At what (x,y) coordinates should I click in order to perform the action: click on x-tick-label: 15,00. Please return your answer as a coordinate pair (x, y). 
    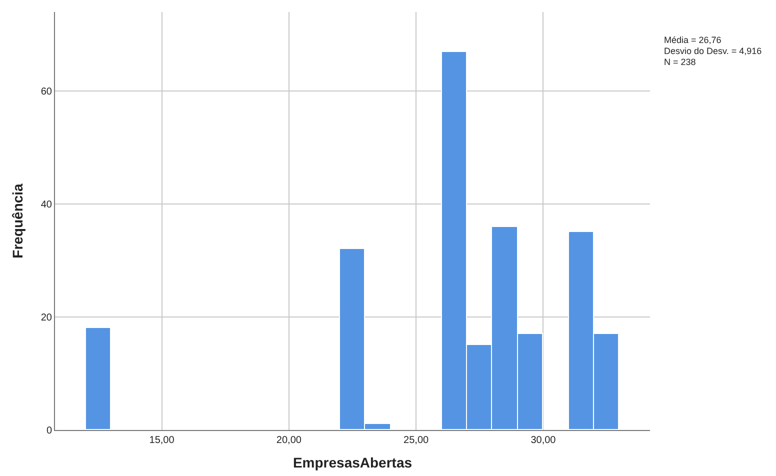
    Looking at the image, I should click on (162, 440).